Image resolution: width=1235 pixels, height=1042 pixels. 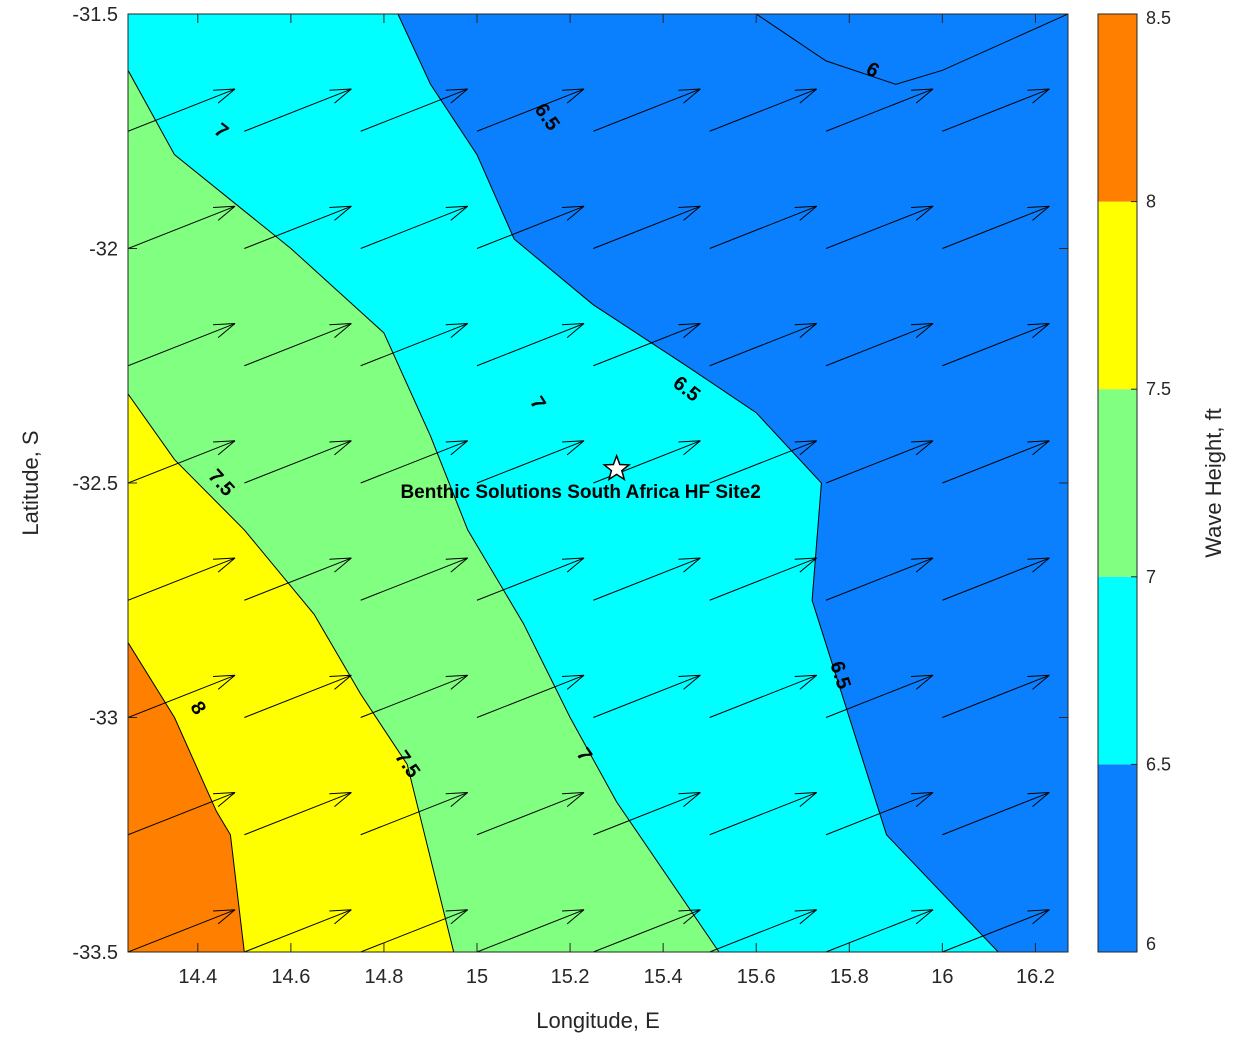 What do you see at coordinates (663, 977) in the screenshot?
I see `x-tick-label: 15.4` at bounding box center [663, 977].